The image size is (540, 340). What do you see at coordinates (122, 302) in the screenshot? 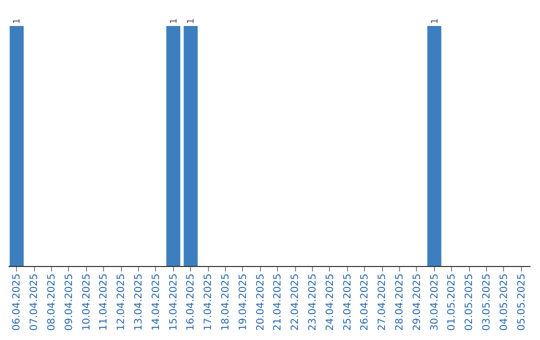
I see `x-tick-label: 12.04.2025` at bounding box center [122, 302].